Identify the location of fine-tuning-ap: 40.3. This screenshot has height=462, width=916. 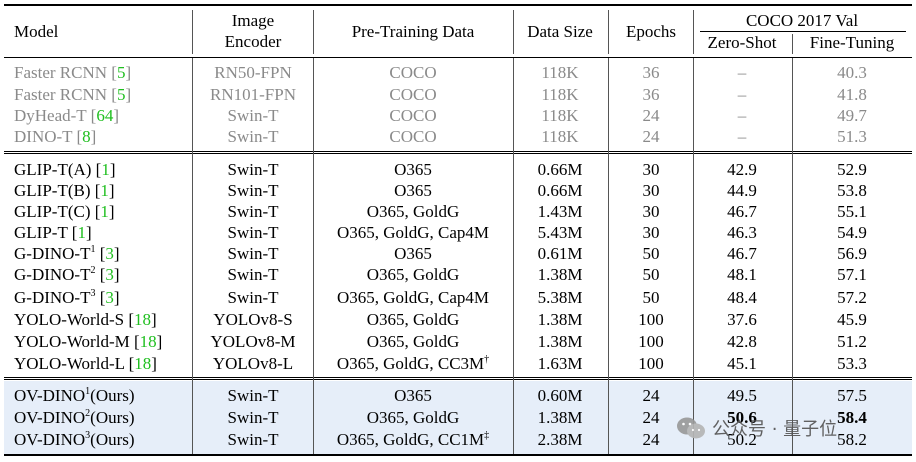
(852, 72).